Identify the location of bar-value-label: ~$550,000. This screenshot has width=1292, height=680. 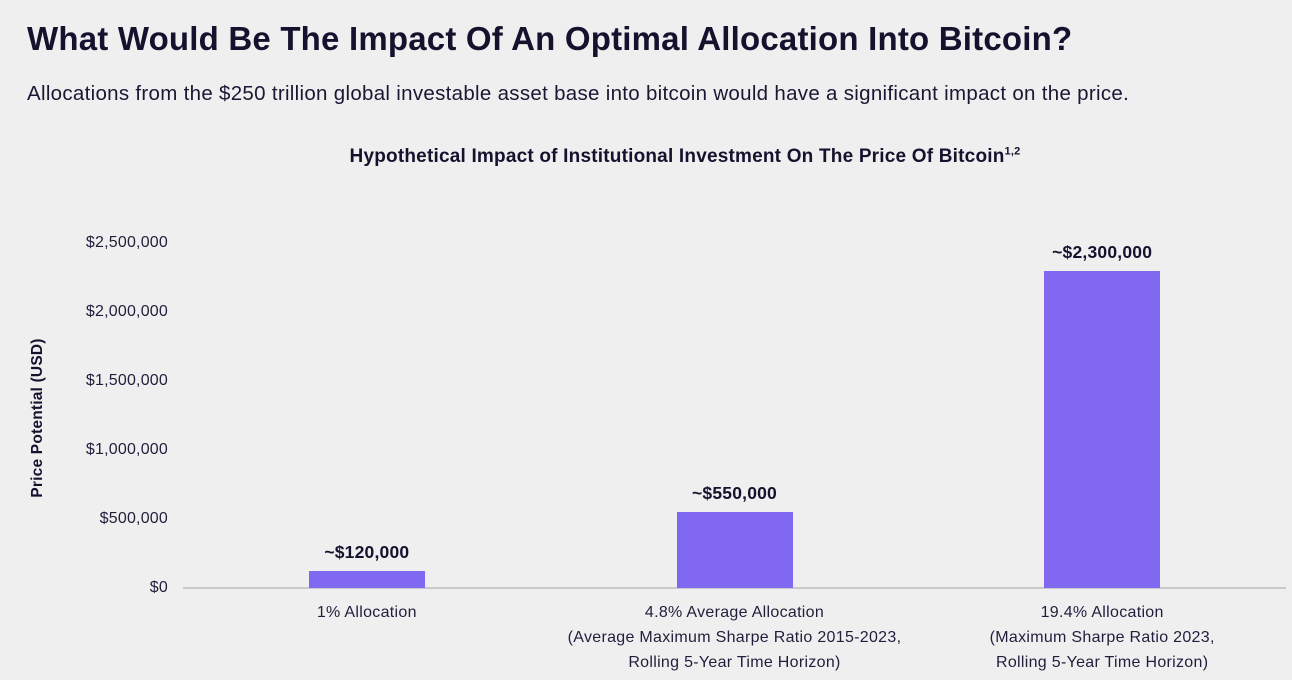
(734, 493).